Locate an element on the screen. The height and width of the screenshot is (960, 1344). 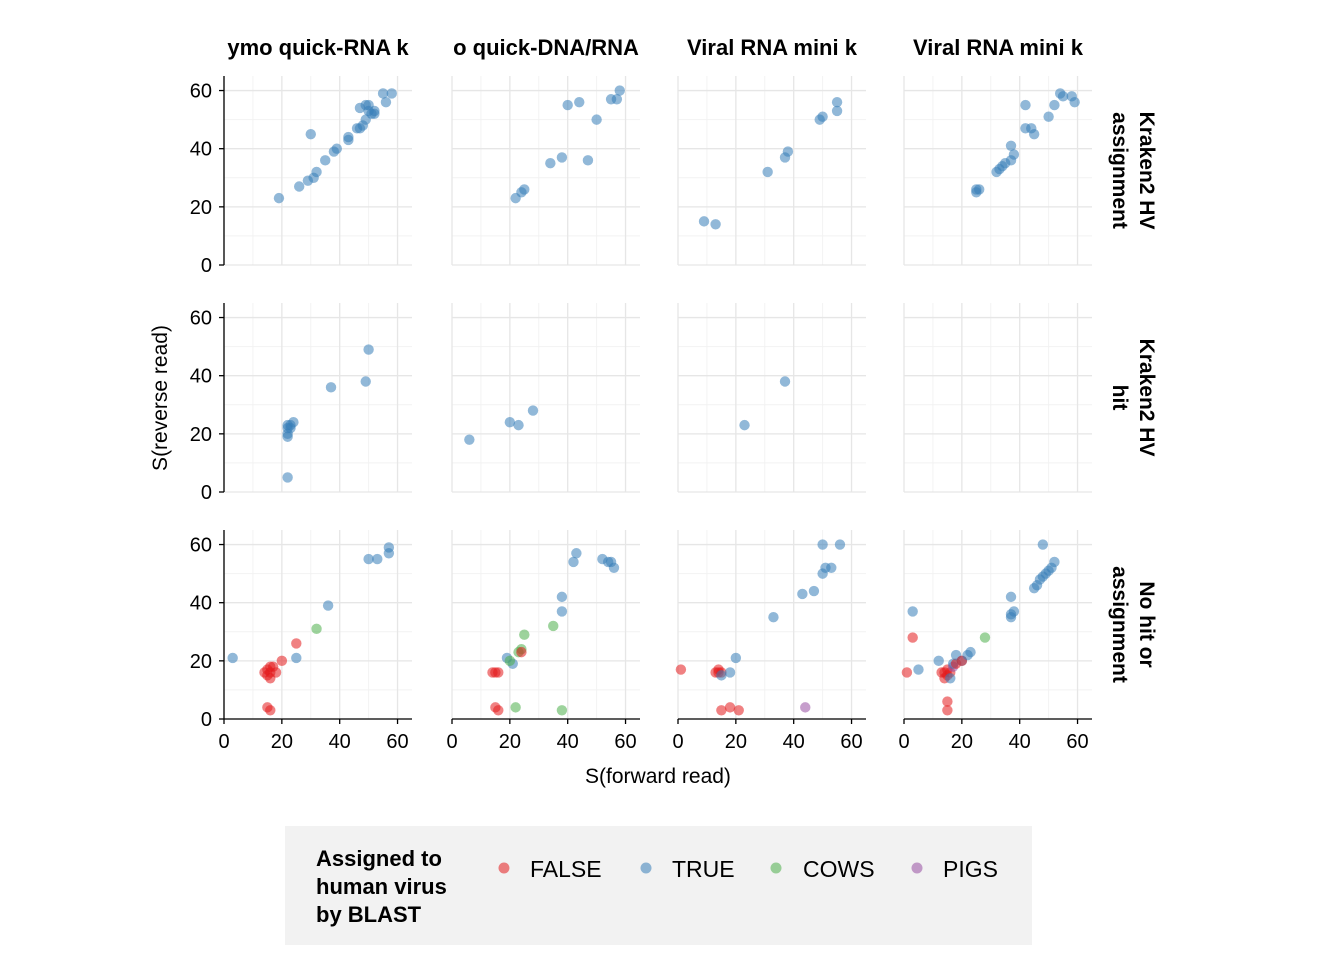
legend-key-true is located at coordinates (646, 868).